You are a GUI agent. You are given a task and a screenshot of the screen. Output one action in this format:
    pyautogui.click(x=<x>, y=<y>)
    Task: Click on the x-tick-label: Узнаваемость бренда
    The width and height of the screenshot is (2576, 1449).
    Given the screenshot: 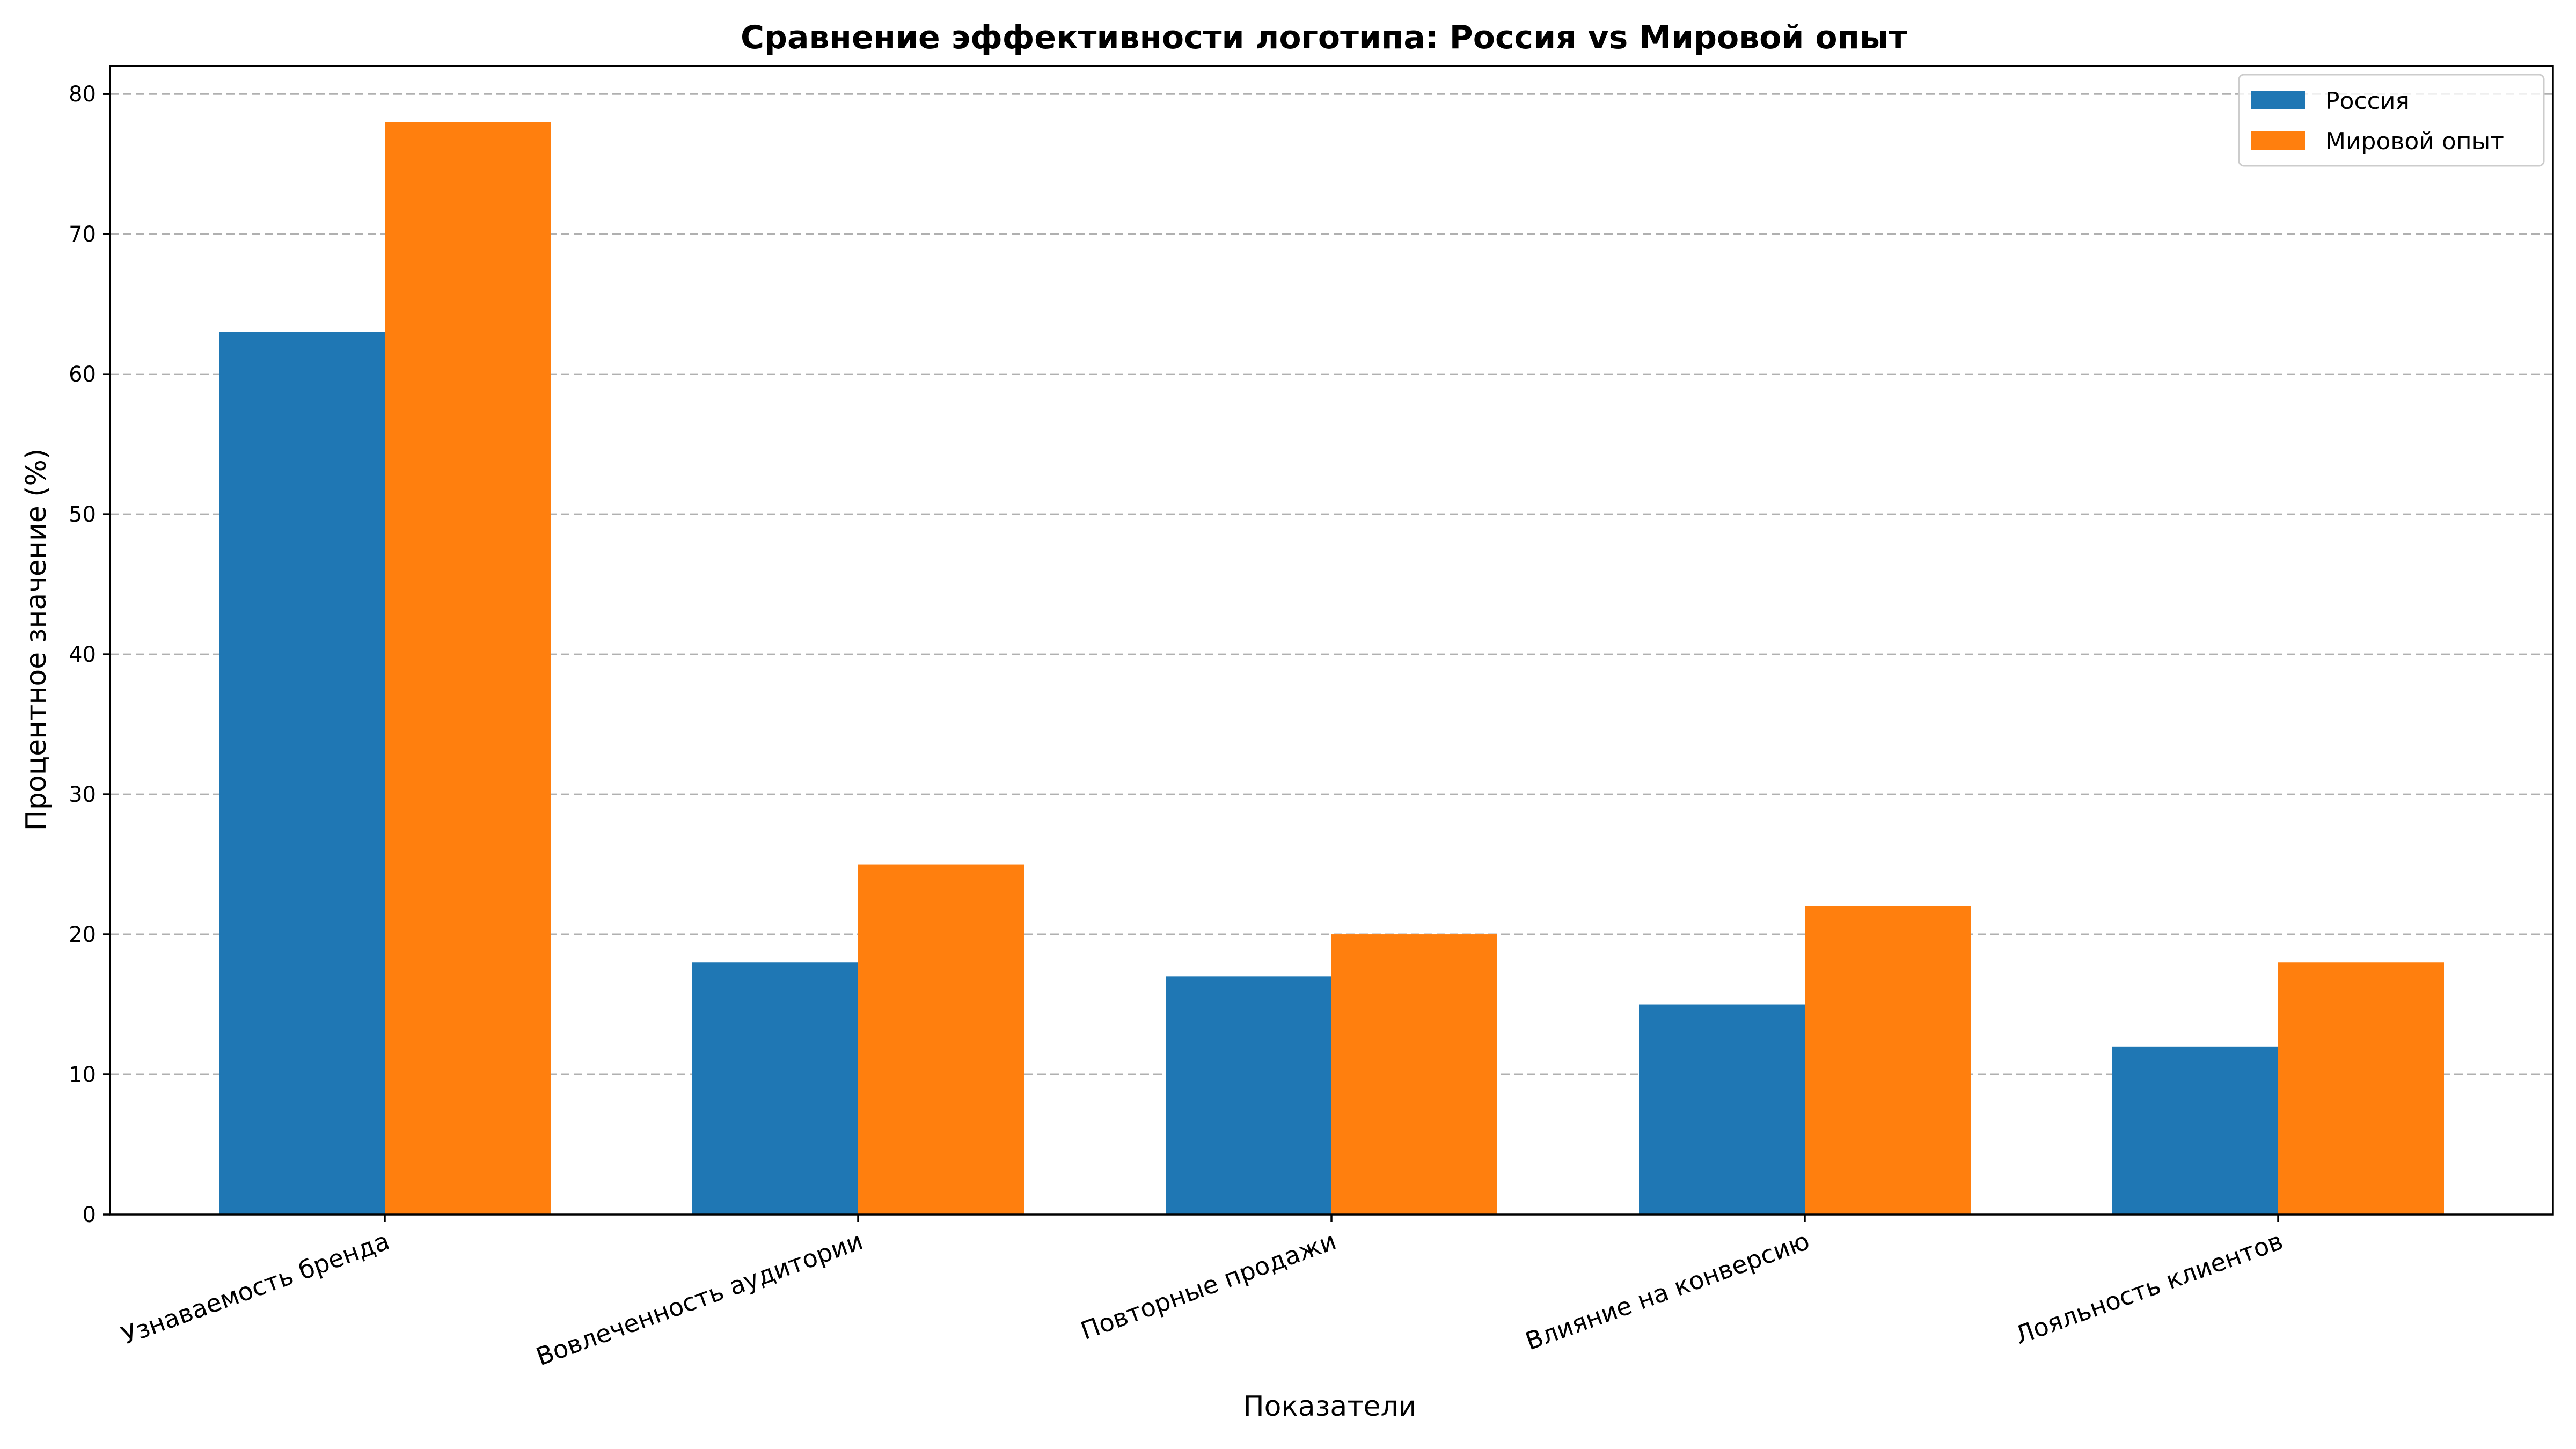 What is the action you would take?
    pyautogui.click(x=255, y=1288)
    